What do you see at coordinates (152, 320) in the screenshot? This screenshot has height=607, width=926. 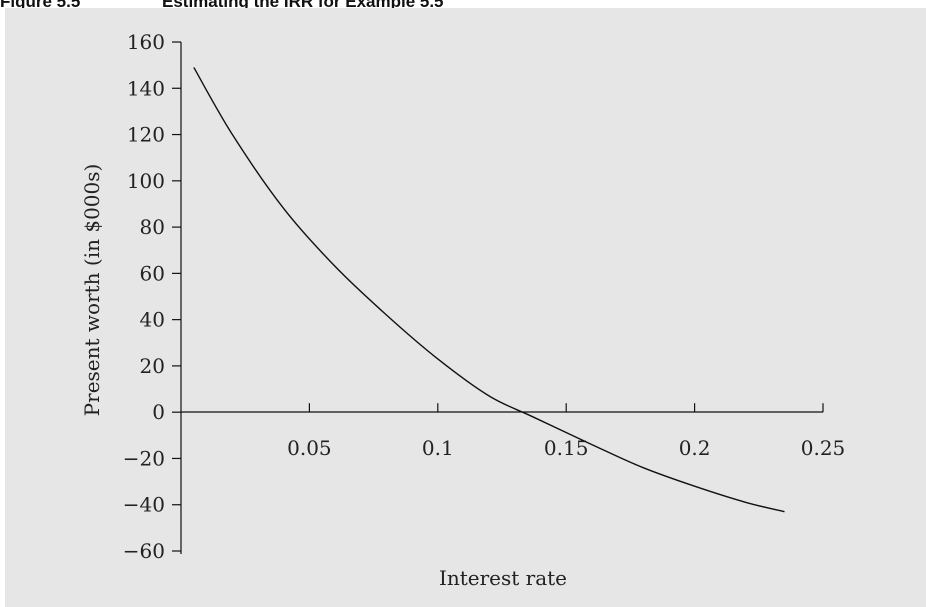 I see `y-tick-label: 40` at bounding box center [152, 320].